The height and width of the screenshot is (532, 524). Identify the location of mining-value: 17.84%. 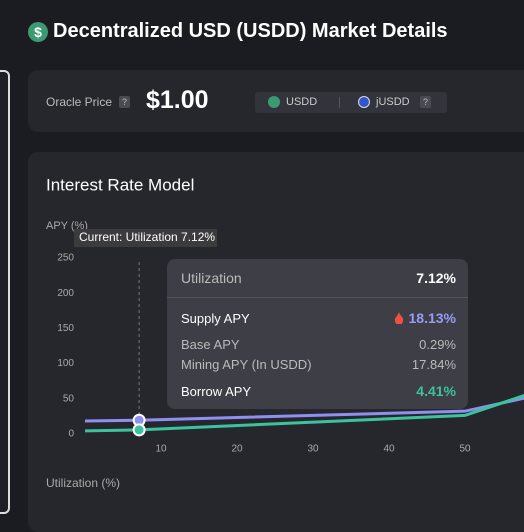
(433, 364).